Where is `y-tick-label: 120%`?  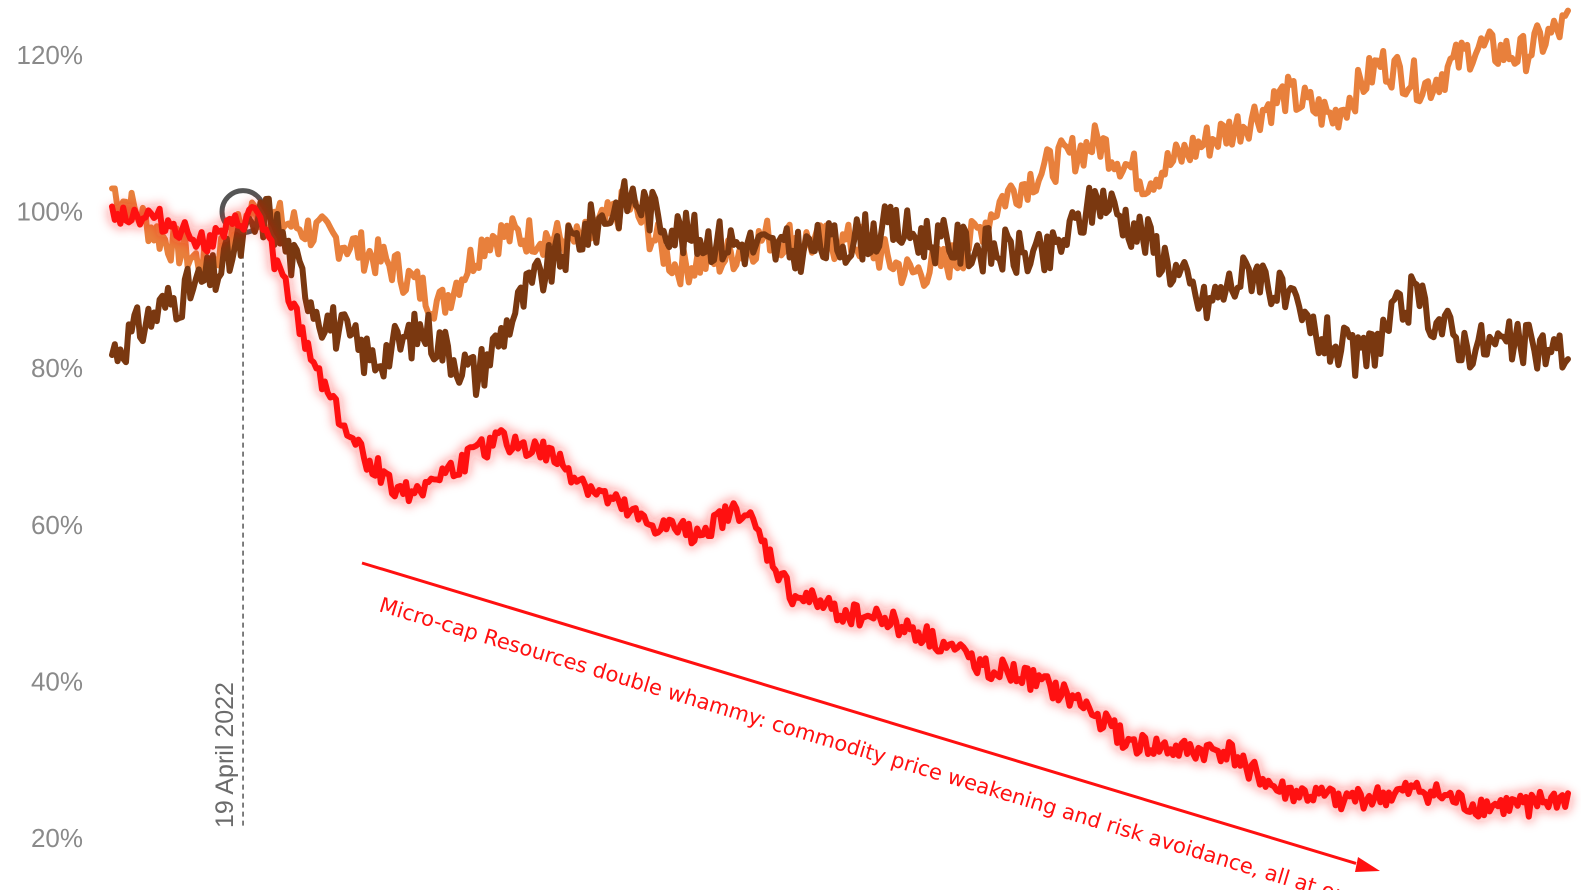
y-tick-label: 120% is located at coordinates (50, 55).